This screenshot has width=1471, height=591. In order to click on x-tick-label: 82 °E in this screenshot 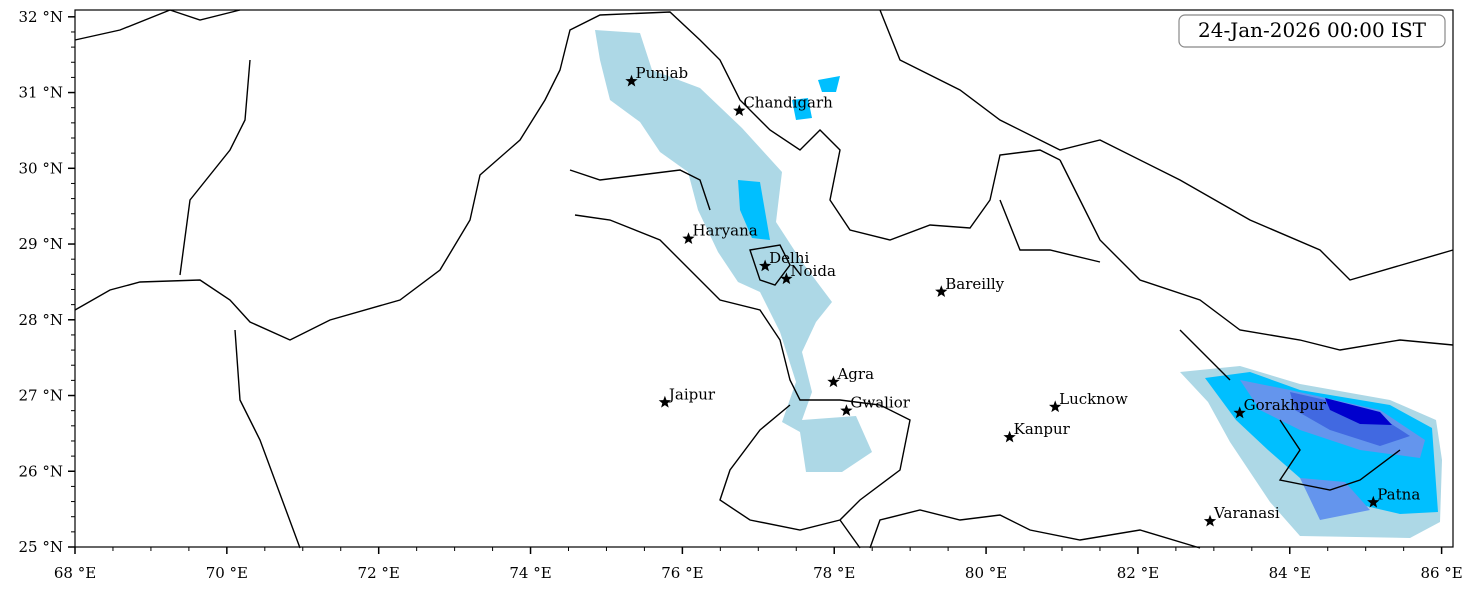, I will do `click(1138, 573)`.